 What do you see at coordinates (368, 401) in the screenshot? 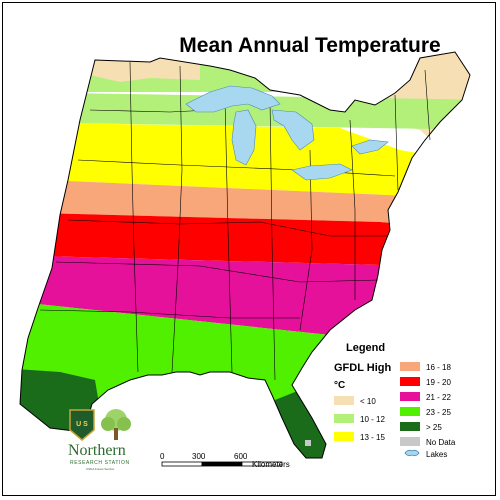
I see `legend-label-lt10: < 10` at bounding box center [368, 401].